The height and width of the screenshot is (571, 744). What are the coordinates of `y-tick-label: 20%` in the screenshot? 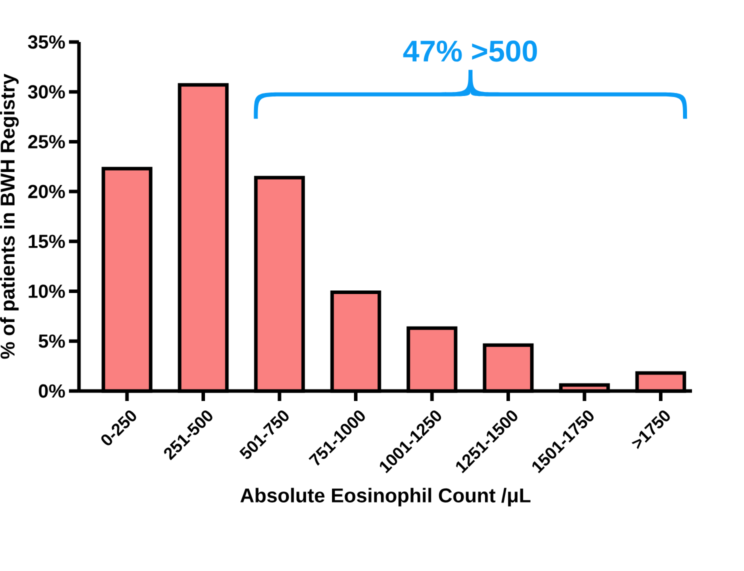 It's located at (46, 191).